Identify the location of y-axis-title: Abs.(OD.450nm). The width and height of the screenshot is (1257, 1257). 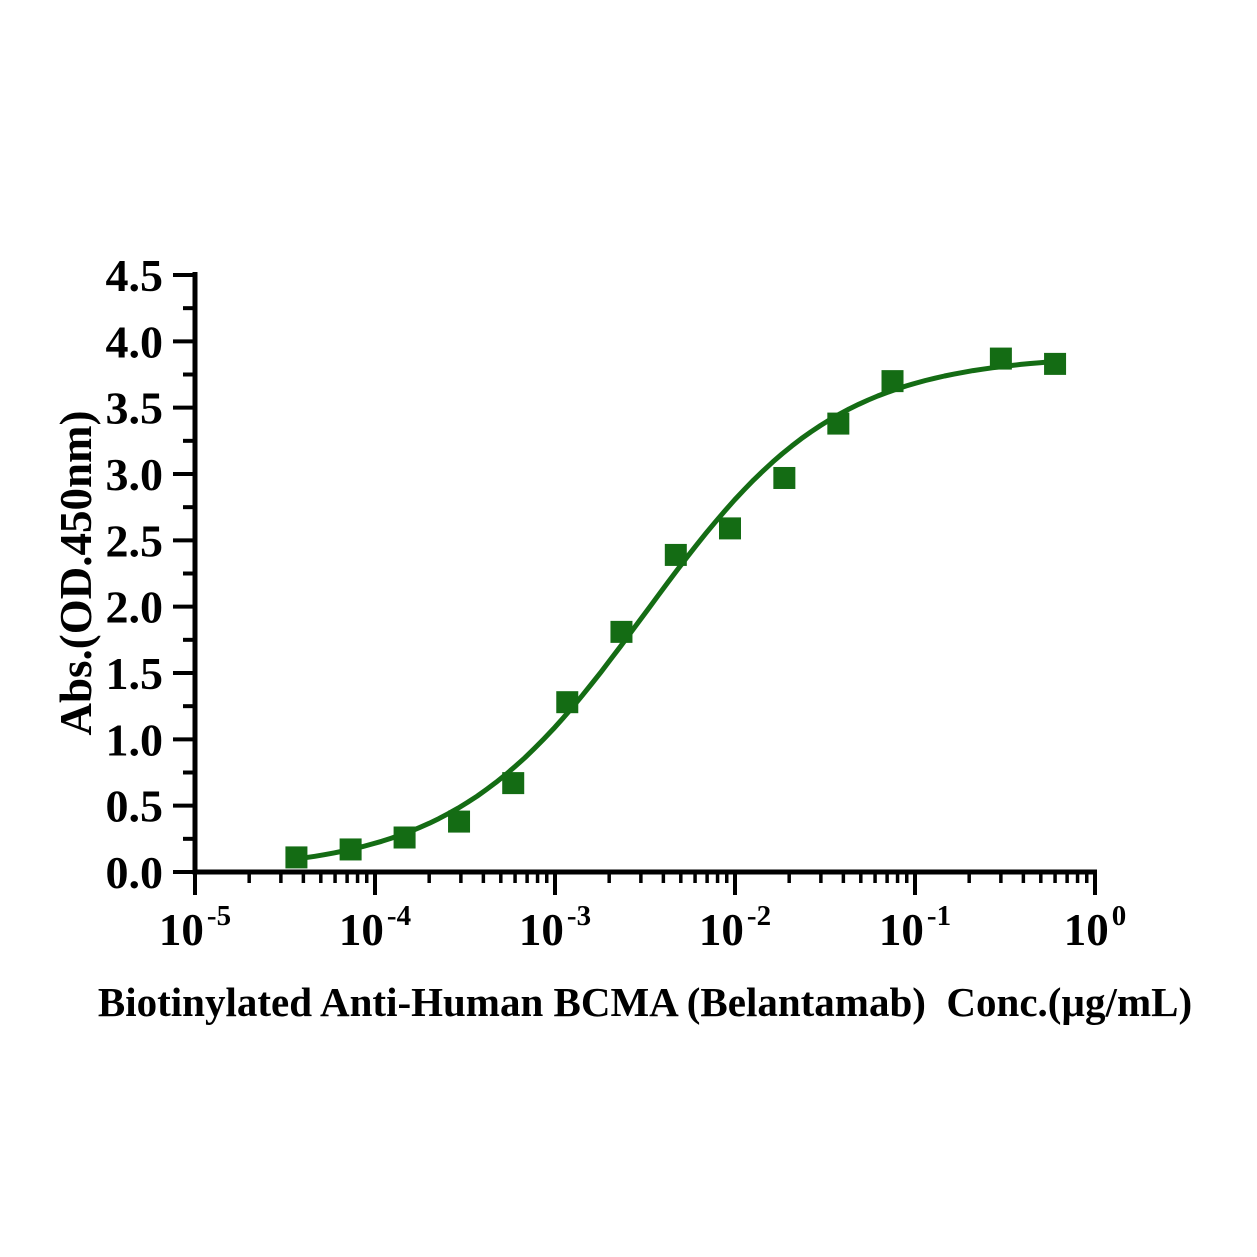
(76, 573).